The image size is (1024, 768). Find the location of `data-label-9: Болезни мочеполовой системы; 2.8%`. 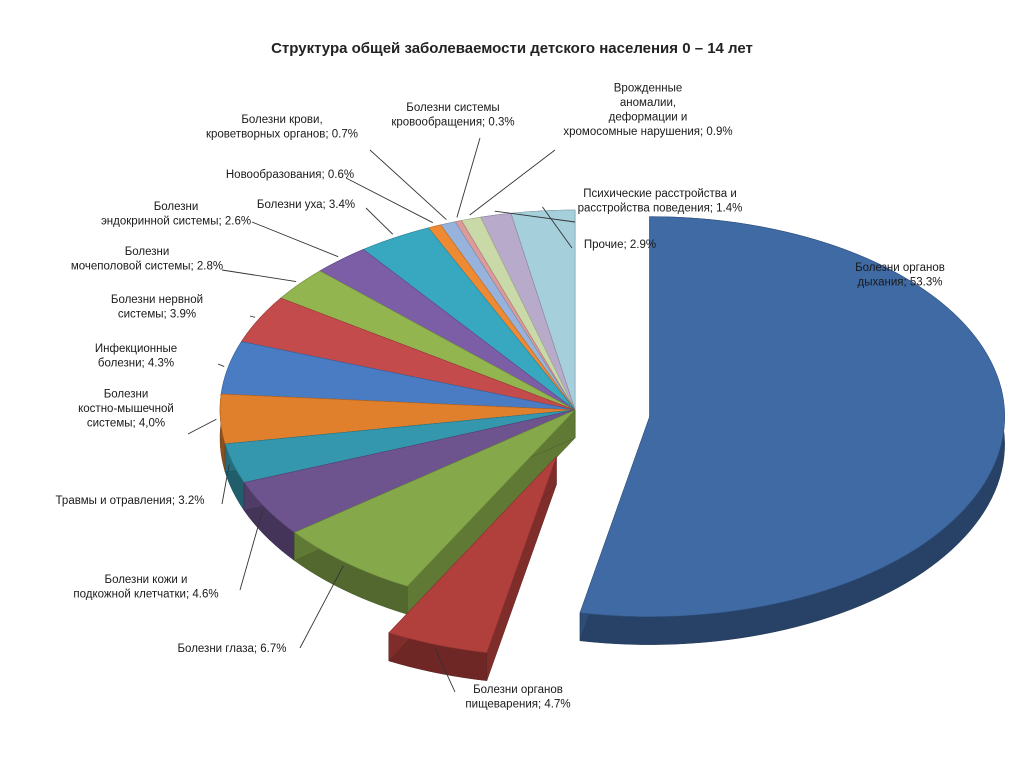

data-label-9: Болезни мочеполовой системы; 2.8% is located at coordinates (147, 259).